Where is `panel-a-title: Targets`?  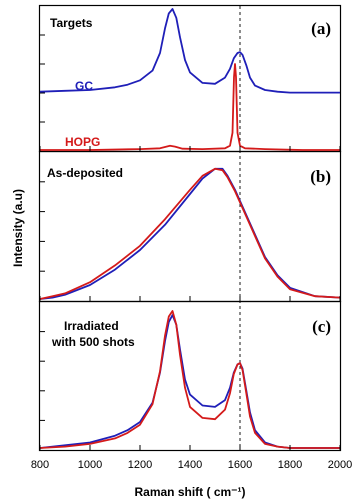 panel-a-title: Targets is located at coordinates (71, 23).